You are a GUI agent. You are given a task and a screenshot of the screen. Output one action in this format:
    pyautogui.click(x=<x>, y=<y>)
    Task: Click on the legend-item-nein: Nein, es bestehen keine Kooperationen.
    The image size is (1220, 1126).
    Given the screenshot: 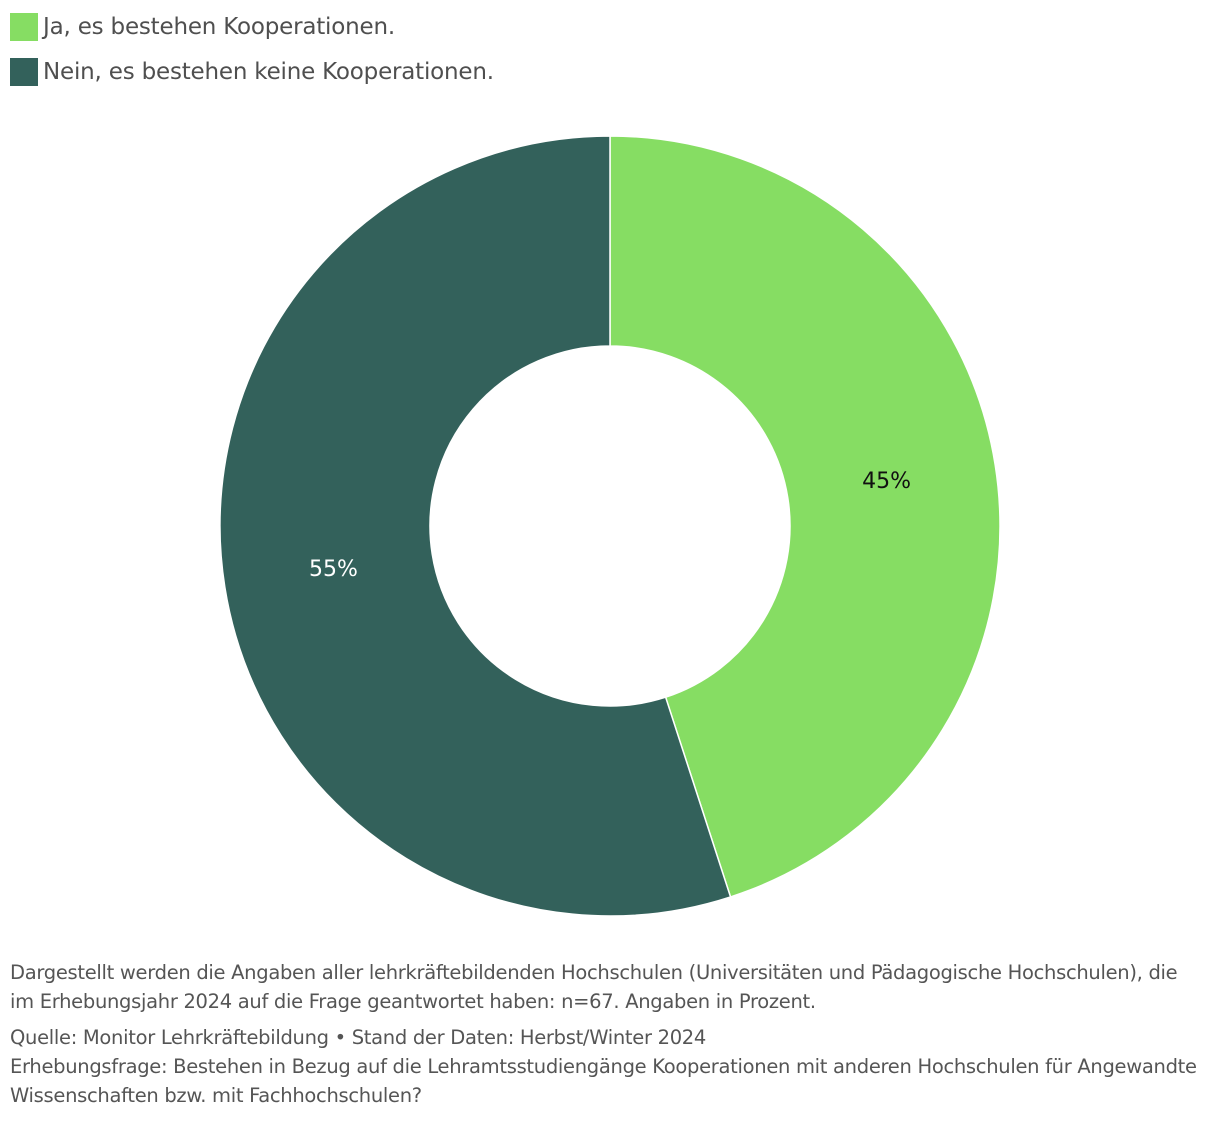 What is the action you would take?
    pyautogui.click(x=252, y=72)
    